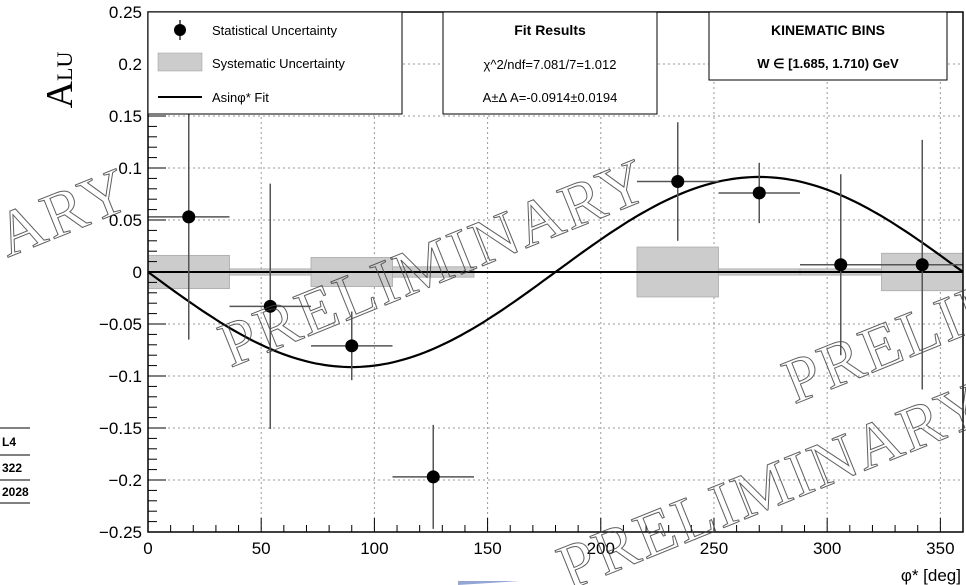 This screenshot has width=966, height=585. I want to click on watermark-ary: ARY, so click(70, 211).